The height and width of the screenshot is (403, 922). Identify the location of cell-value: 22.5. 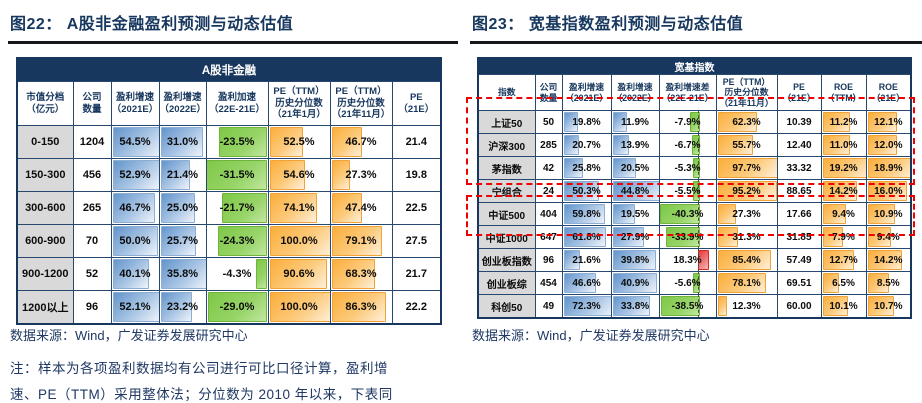
(416, 208).